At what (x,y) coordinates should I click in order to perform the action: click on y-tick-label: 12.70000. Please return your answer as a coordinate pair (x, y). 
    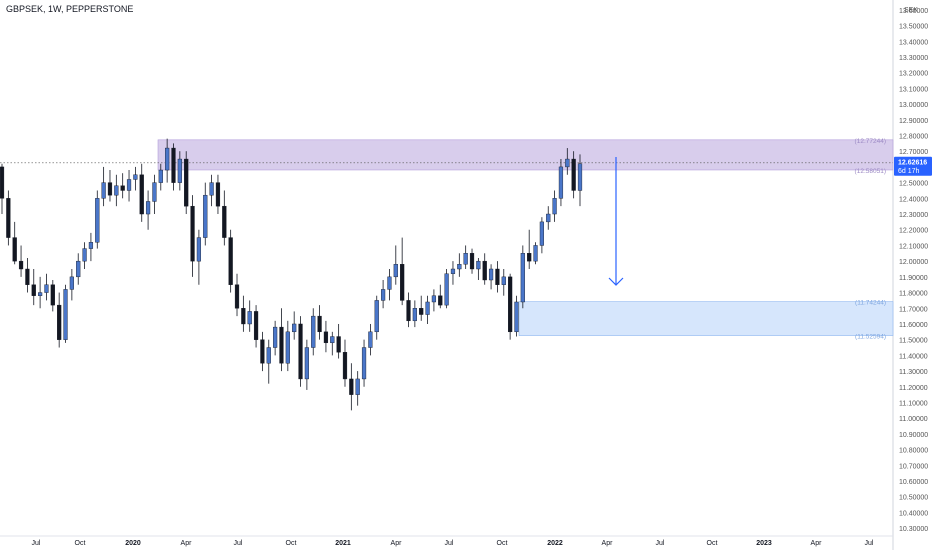
    Looking at the image, I should click on (913, 152).